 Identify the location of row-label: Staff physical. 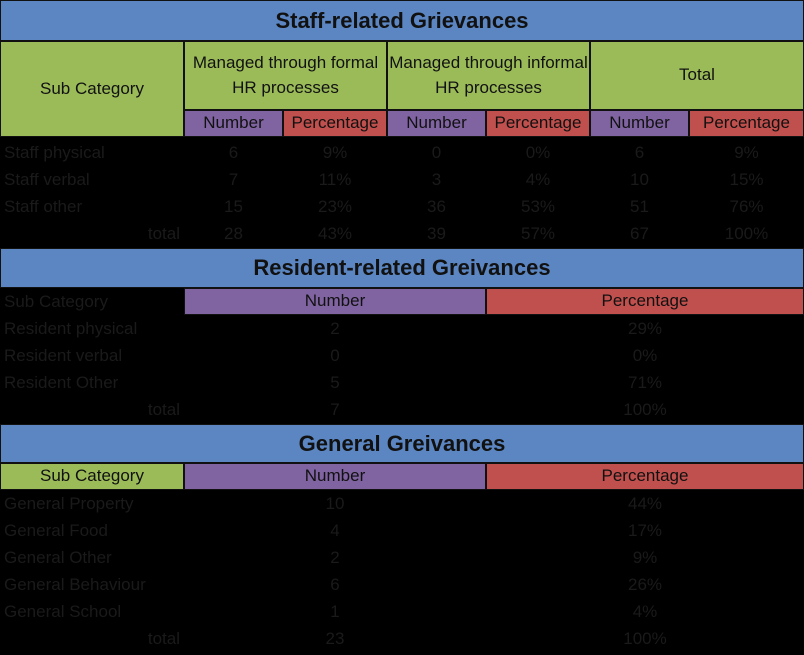
(54, 152).